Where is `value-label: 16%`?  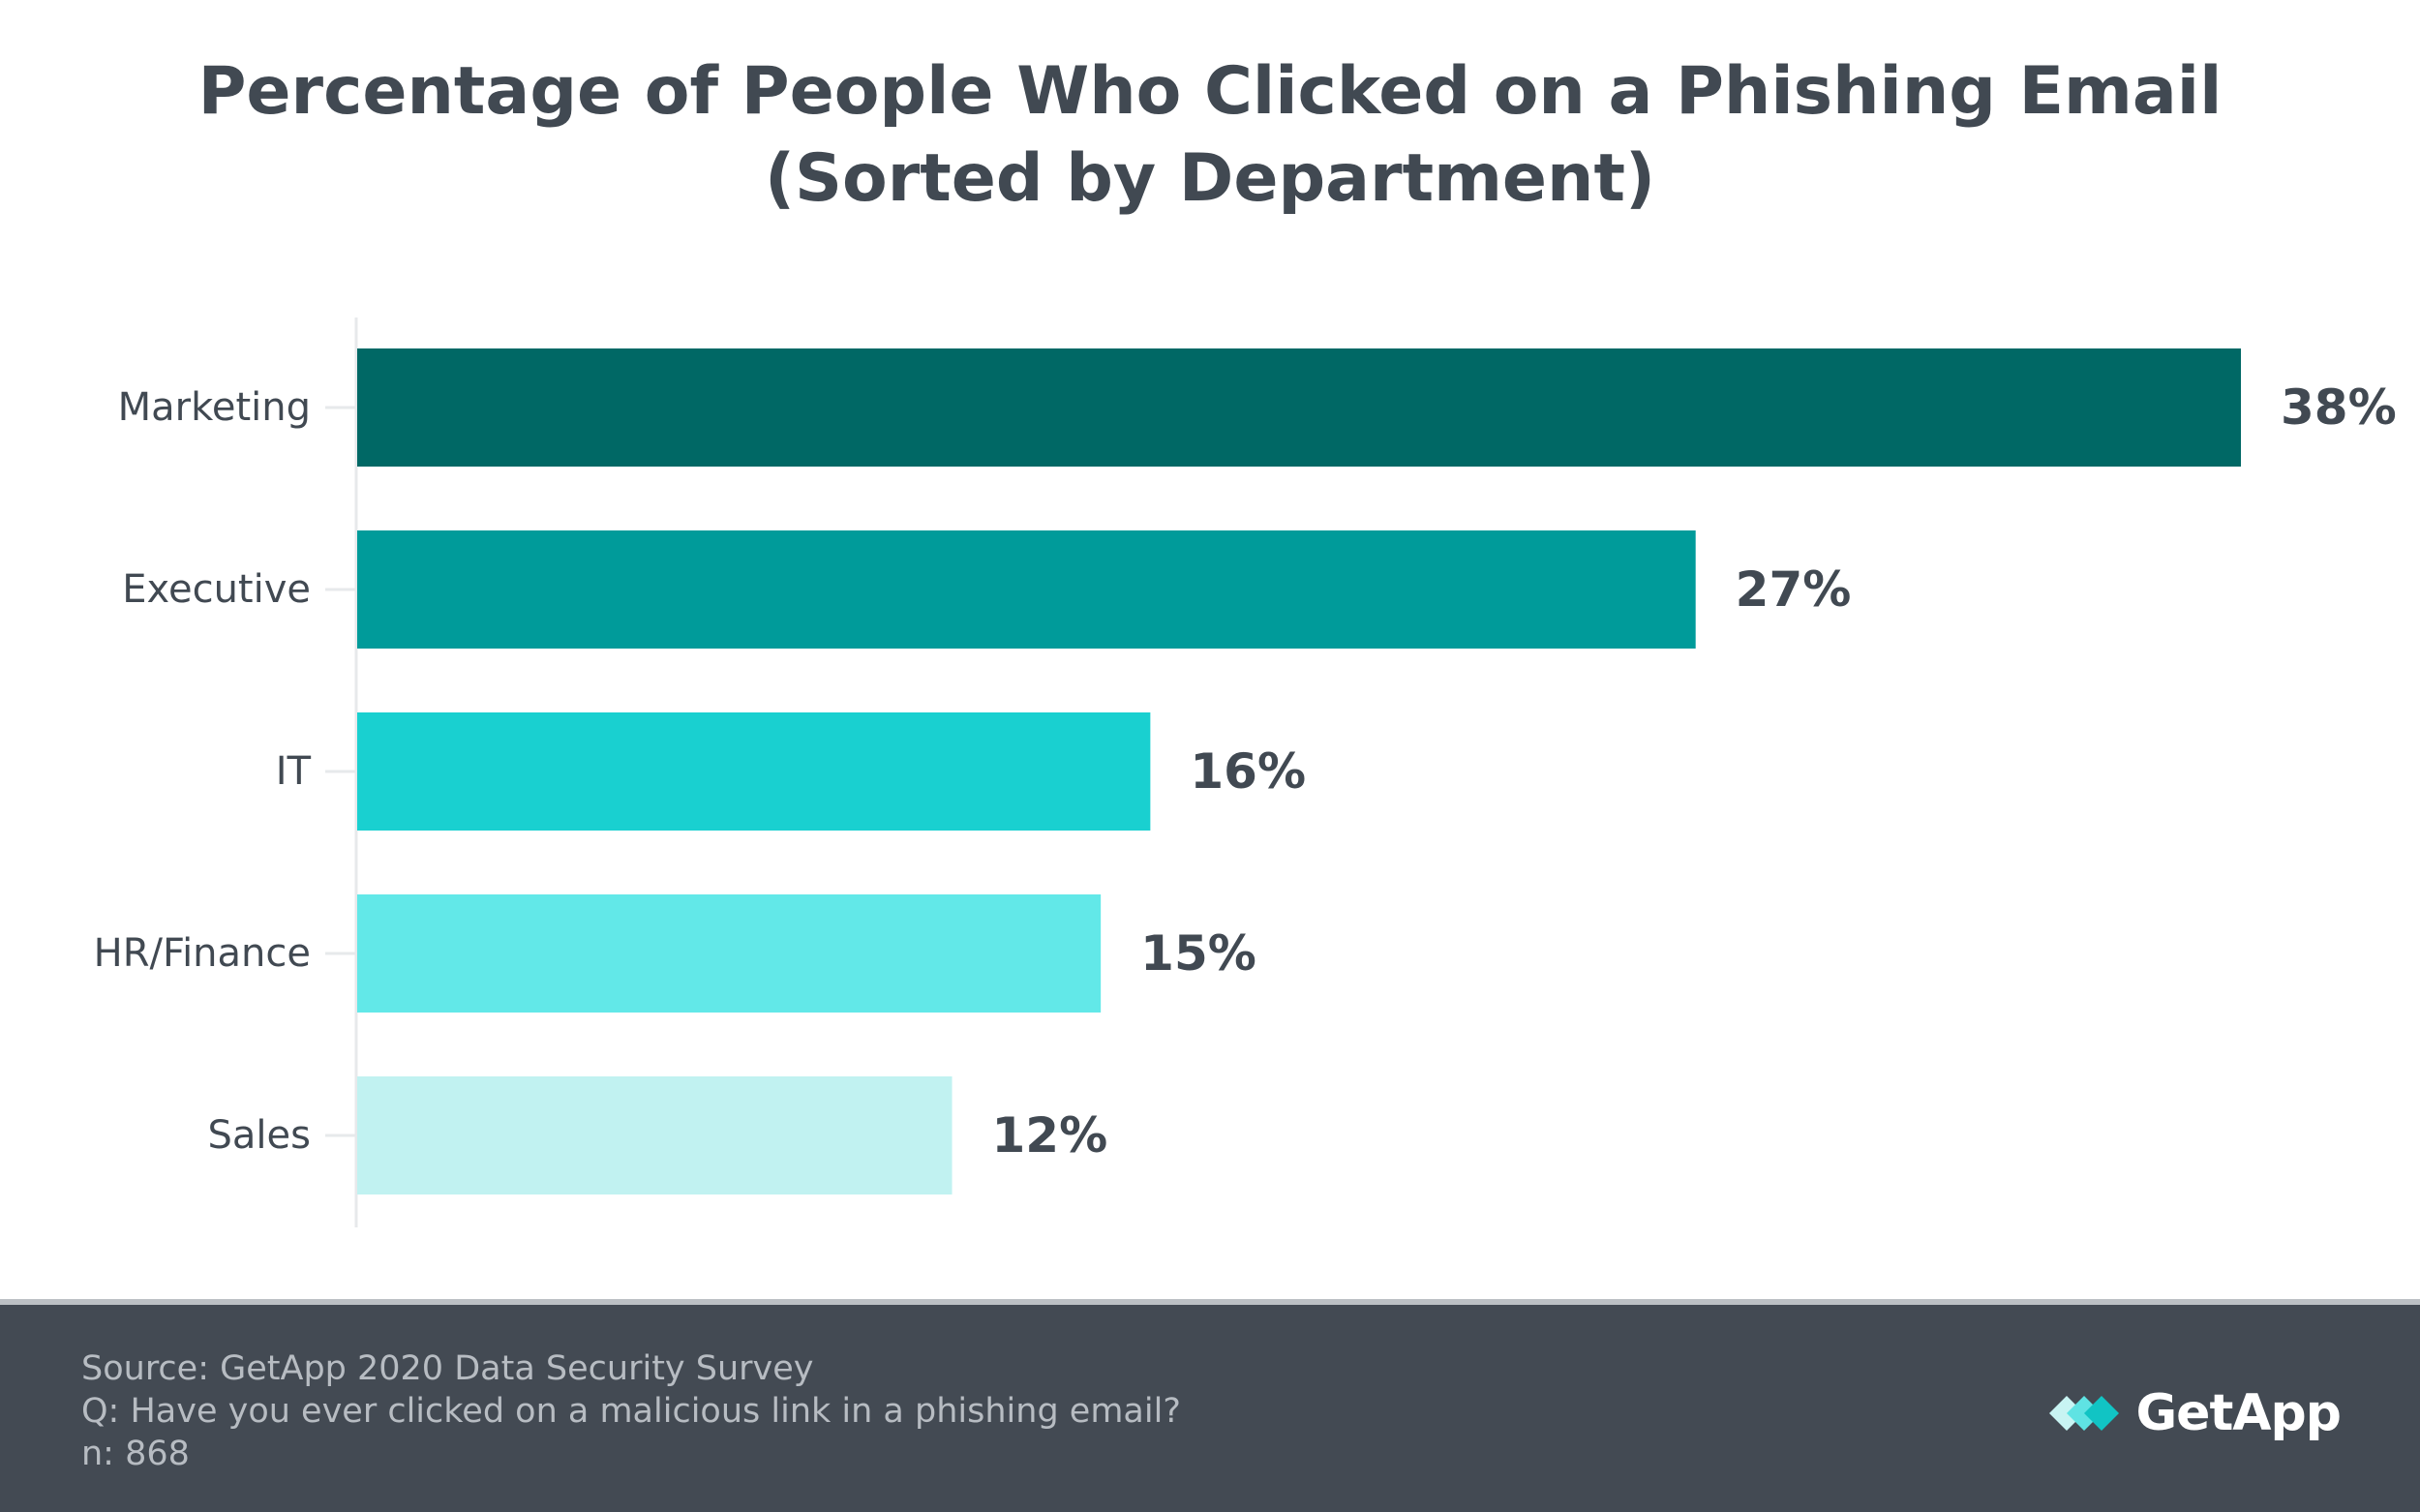 value-label: 16% is located at coordinates (1248, 771).